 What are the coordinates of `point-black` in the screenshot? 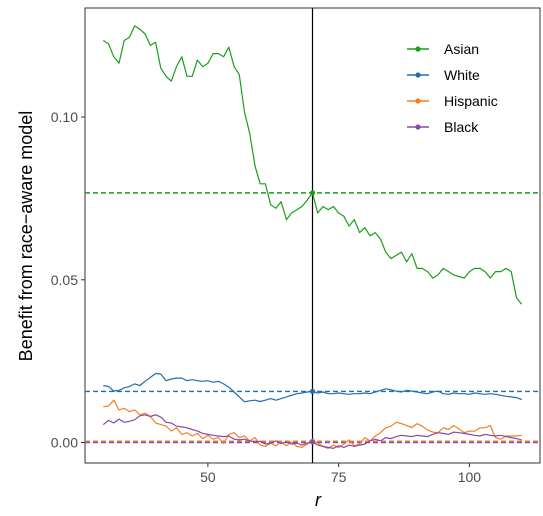 It's located at (312, 442).